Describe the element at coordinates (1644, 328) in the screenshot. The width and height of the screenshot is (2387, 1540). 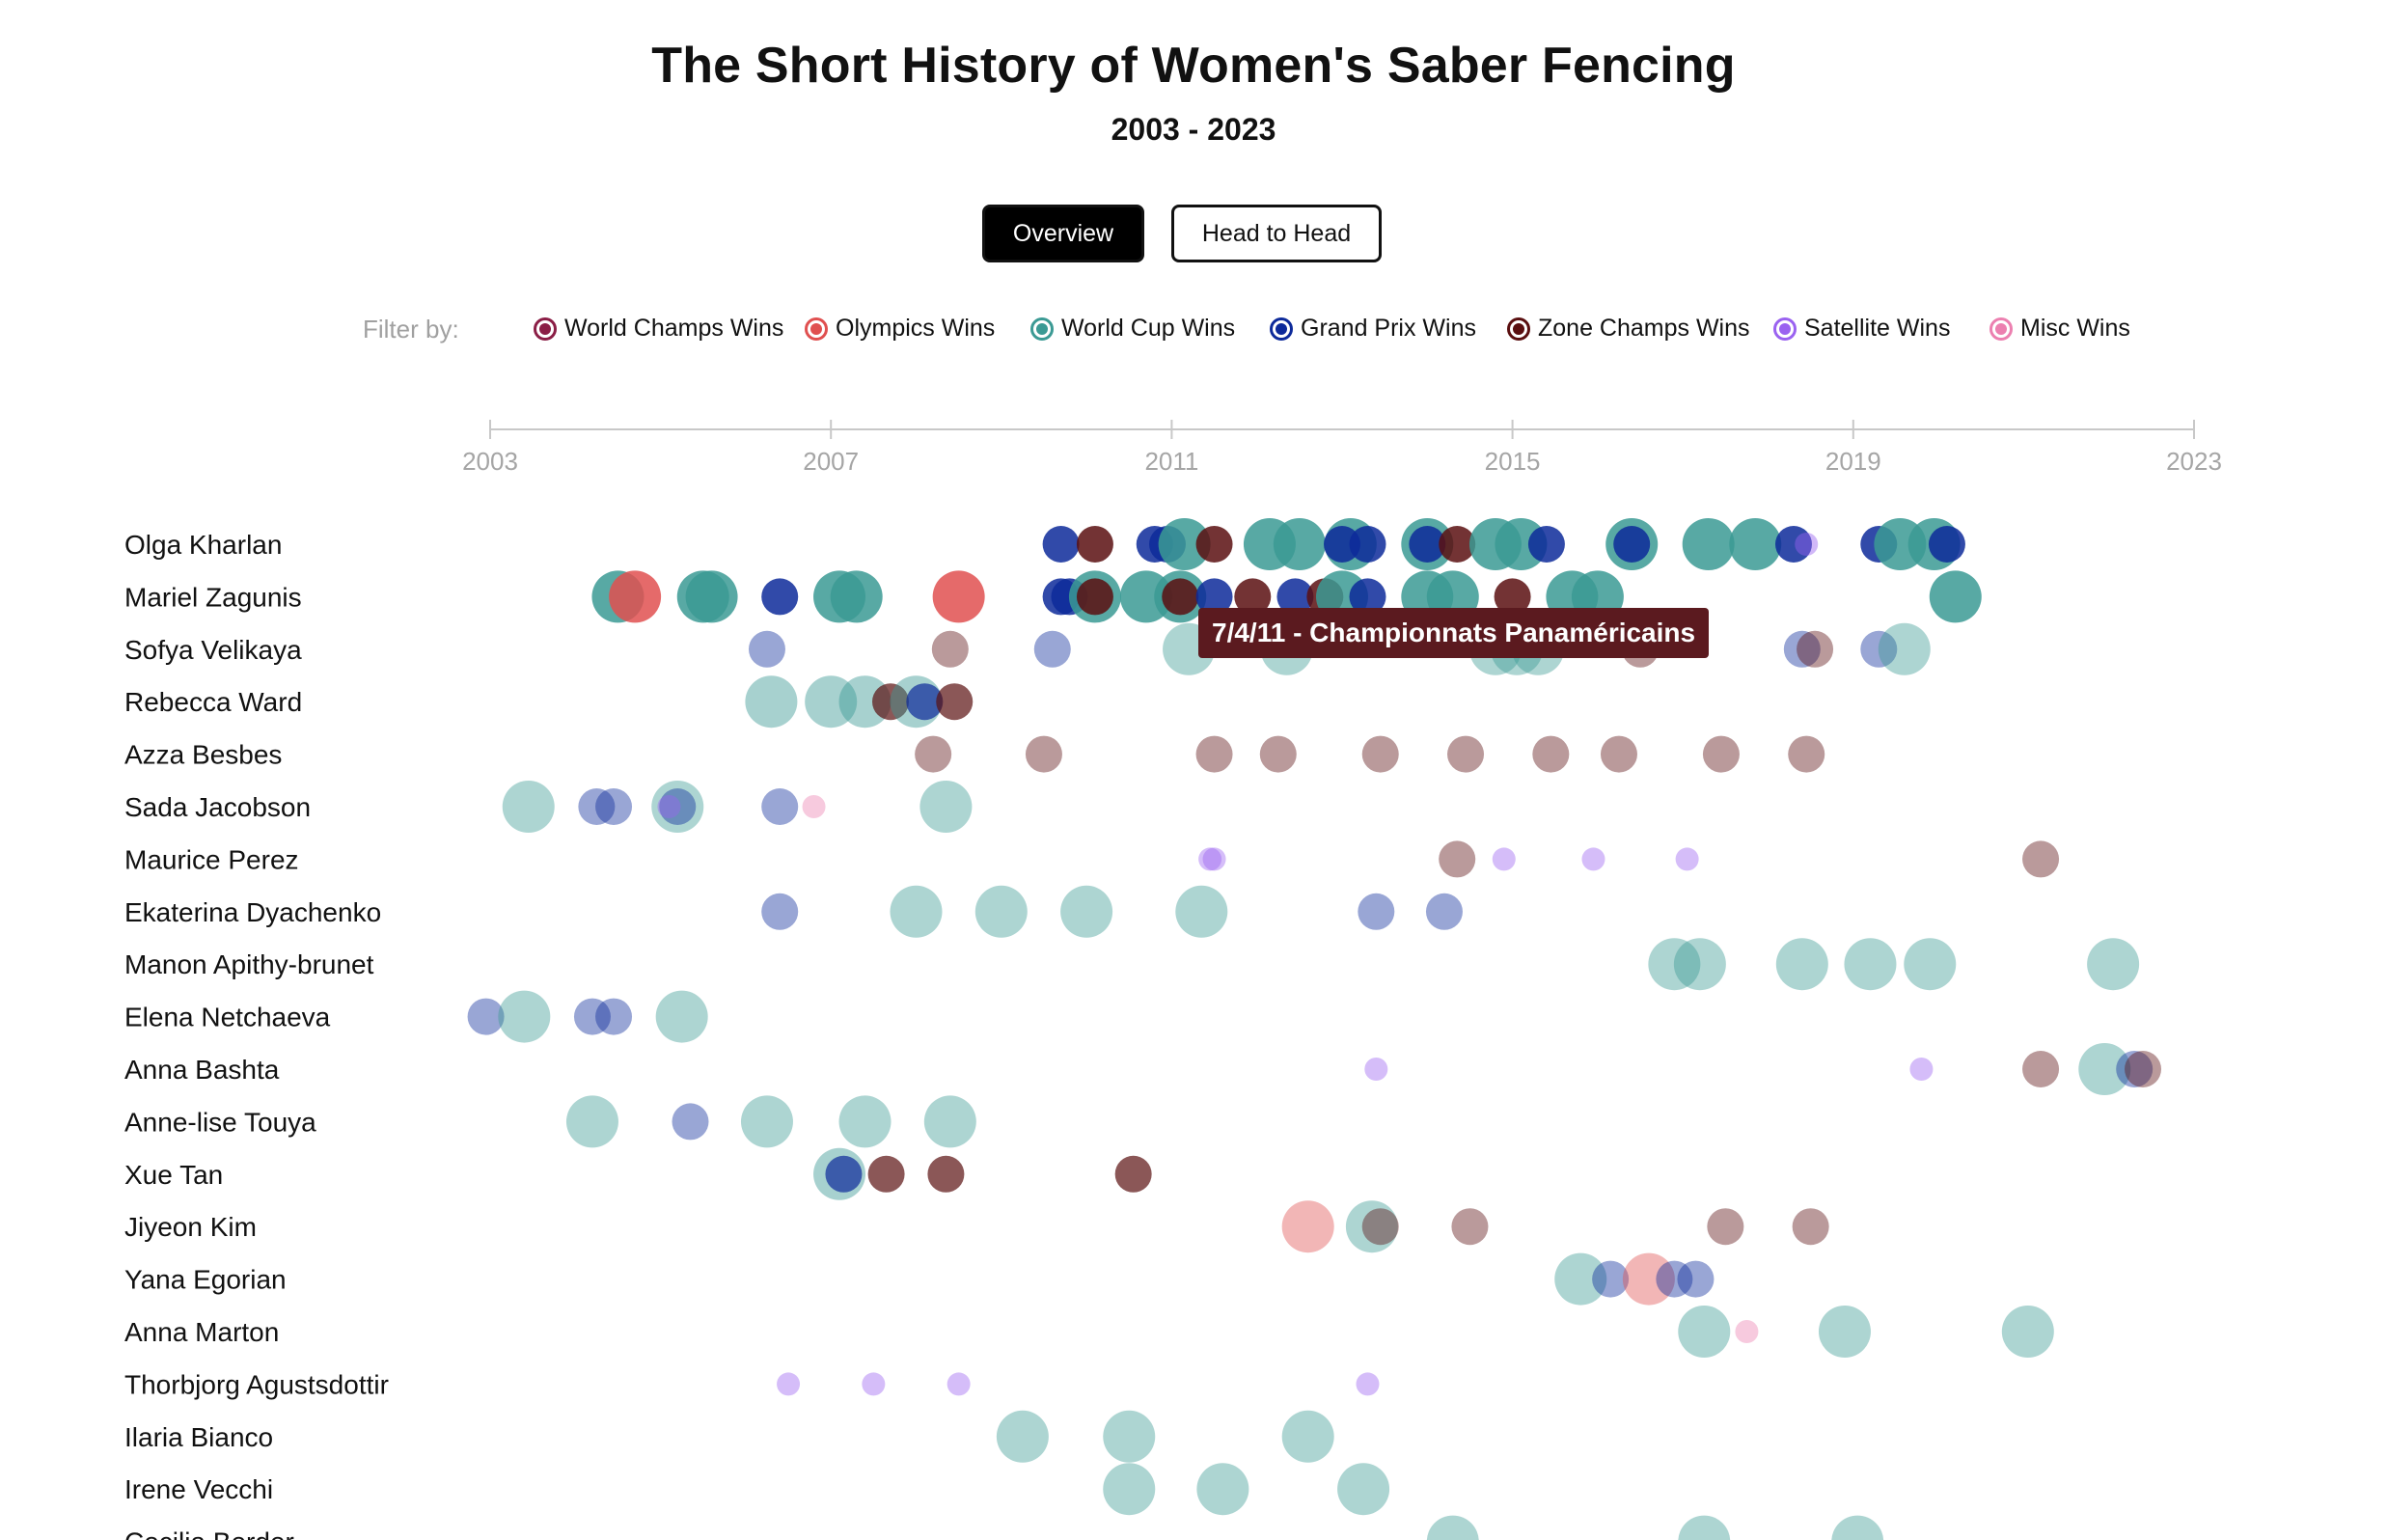
I see `filter-zone-champs-label: Zone Champs Wins` at that location.